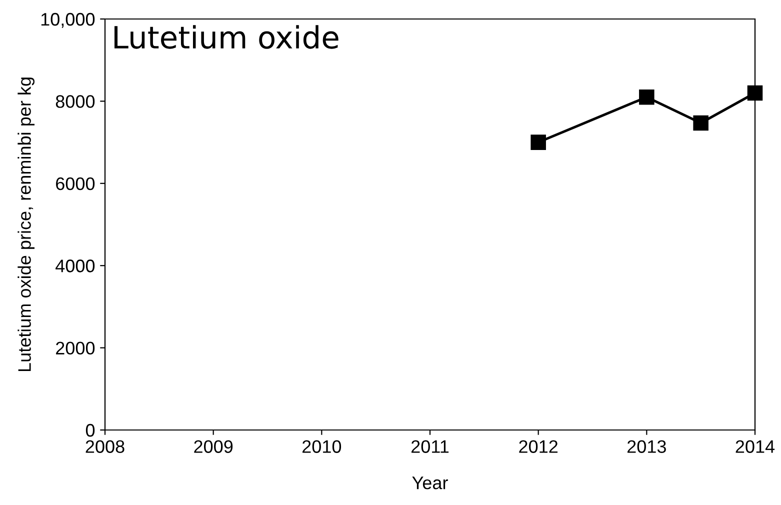 The width and height of the screenshot is (781, 505). What do you see at coordinates (226, 37) in the screenshot?
I see `chart-title: Lutetium oxide` at bounding box center [226, 37].